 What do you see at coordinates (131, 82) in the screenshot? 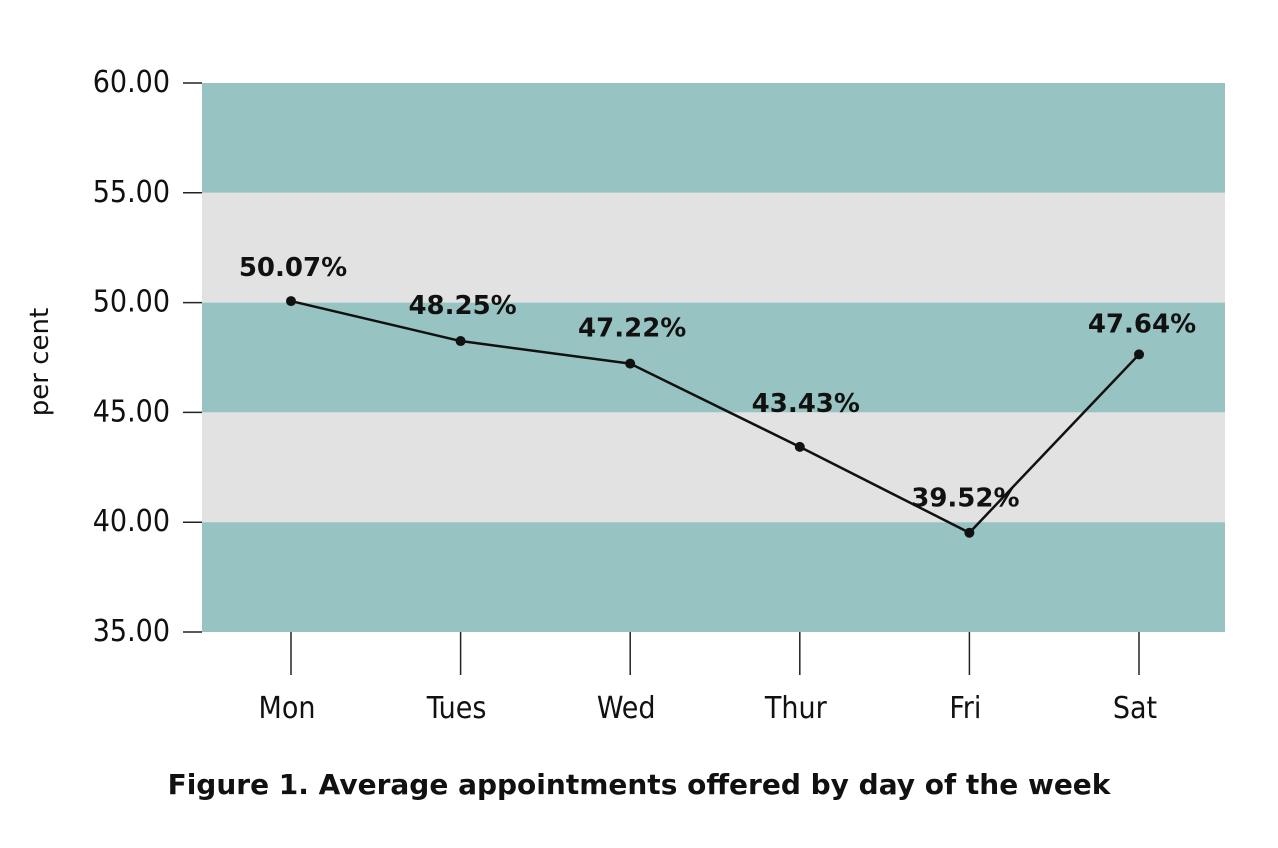
I see `y-tick-label: 60.00` at bounding box center [131, 82].